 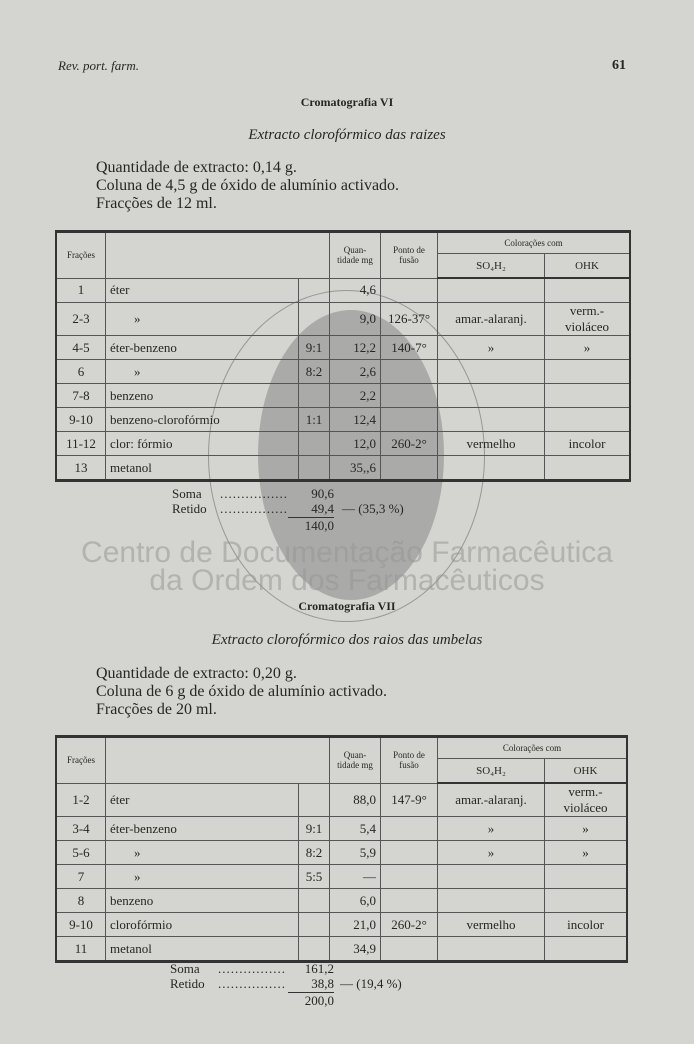 What do you see at coordinates (409, 319) in the screenshot?
I see `melting-point-cell: 126-37°` at bounding box center [409, 319].